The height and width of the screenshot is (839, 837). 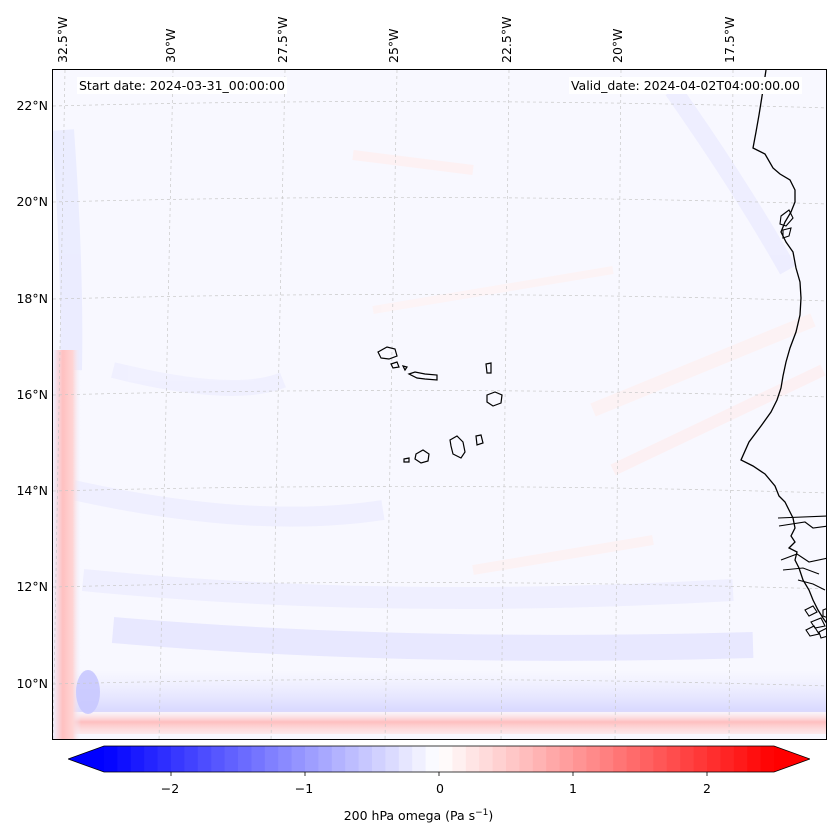 I want to click on lat-label-20n: 20°N, so click(x=32, y=201).